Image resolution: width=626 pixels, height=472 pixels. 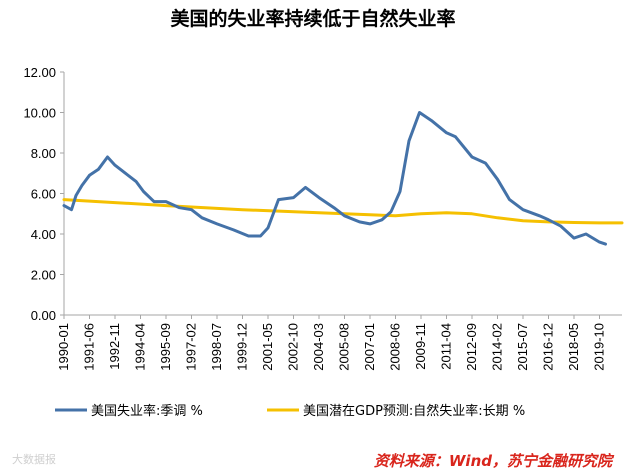 I want to click on x-tick-label: 2019-10, so click(x=599, y=347).